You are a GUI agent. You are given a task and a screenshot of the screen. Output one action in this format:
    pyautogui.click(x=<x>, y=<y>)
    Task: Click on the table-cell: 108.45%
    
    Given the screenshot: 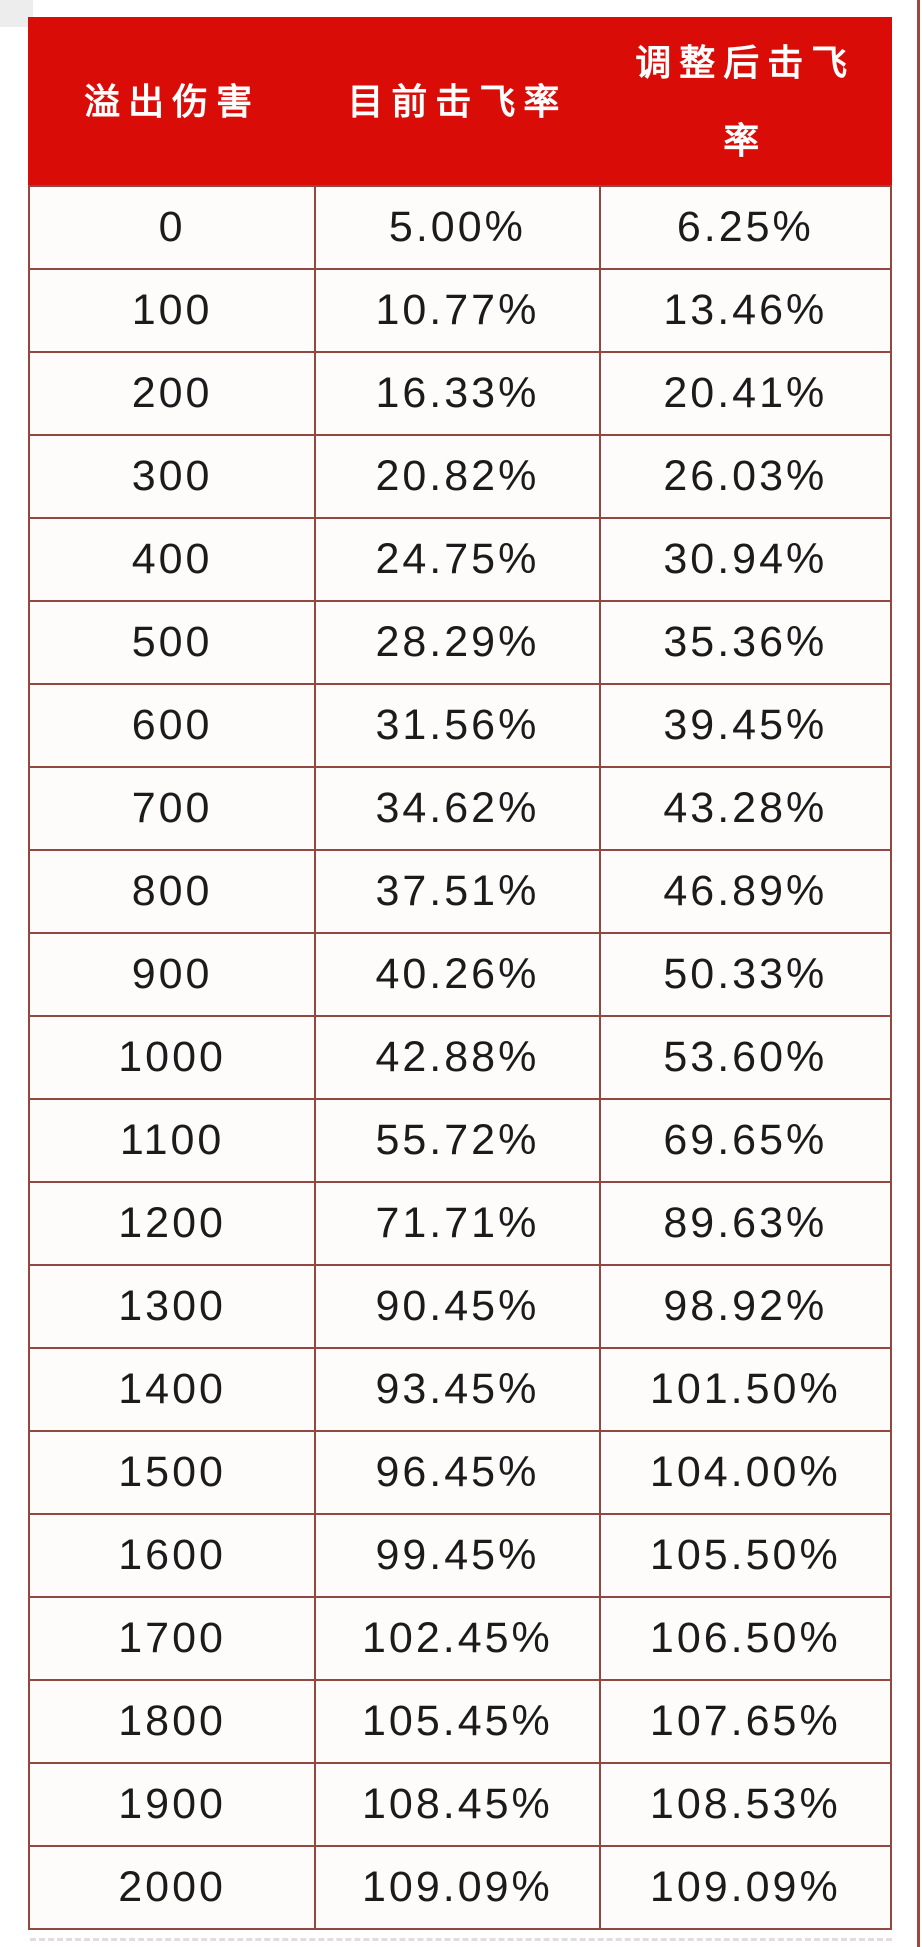 What is the action you would take?
    pyautogui.click(x=457, y=1804)
    